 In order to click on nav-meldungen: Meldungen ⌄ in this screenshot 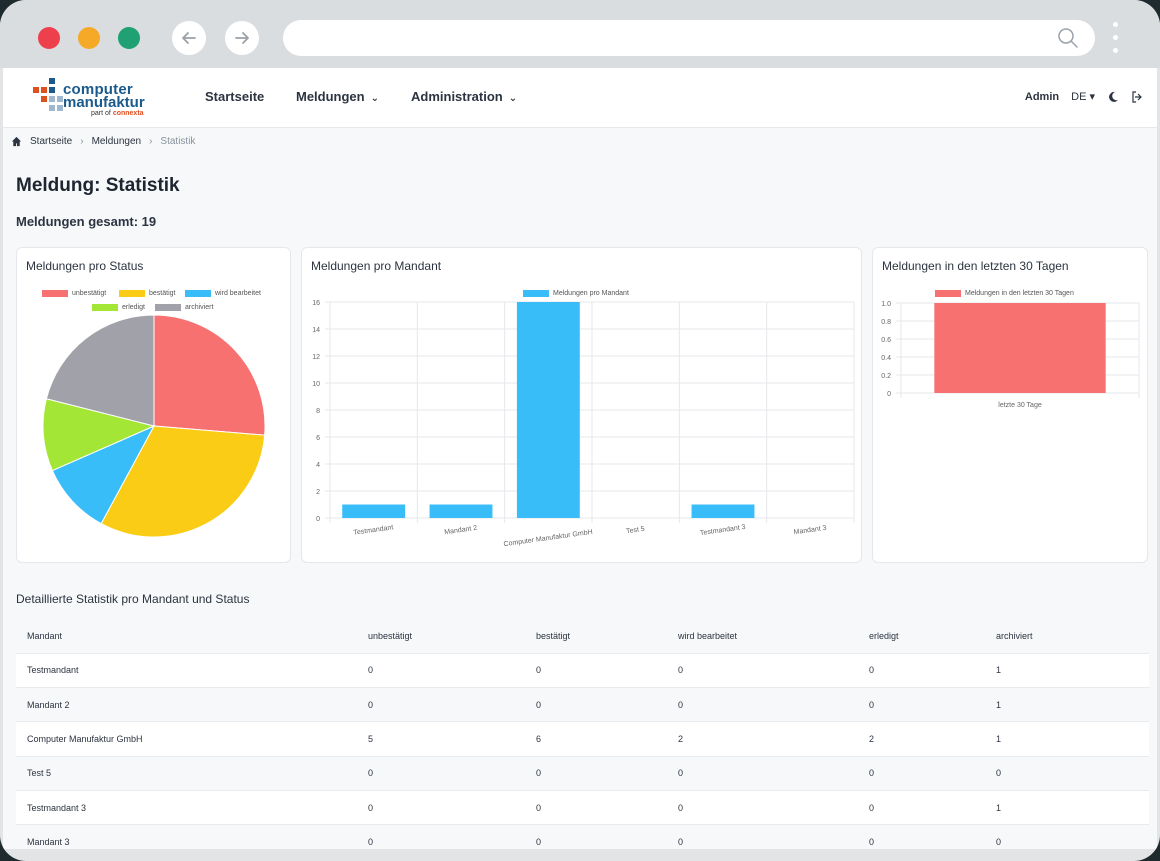, I will do `click(337, 96)`.